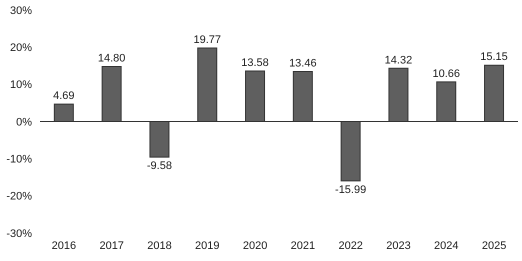 This screenshot has width=522, height=261. I want to click on x-tick-label: 2024, so click(446, 246).